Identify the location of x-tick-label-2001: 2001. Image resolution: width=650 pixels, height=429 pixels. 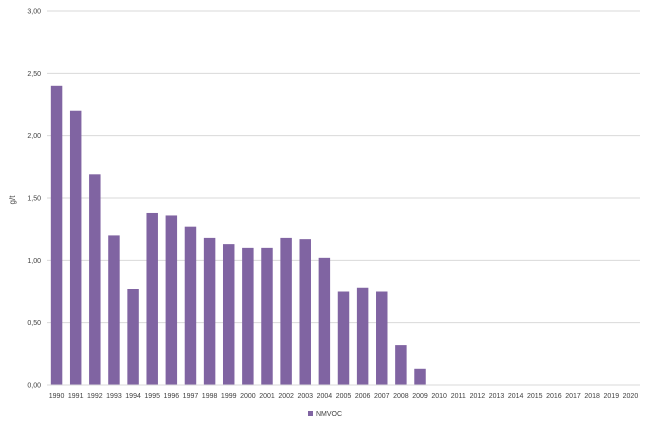
(267, 396).